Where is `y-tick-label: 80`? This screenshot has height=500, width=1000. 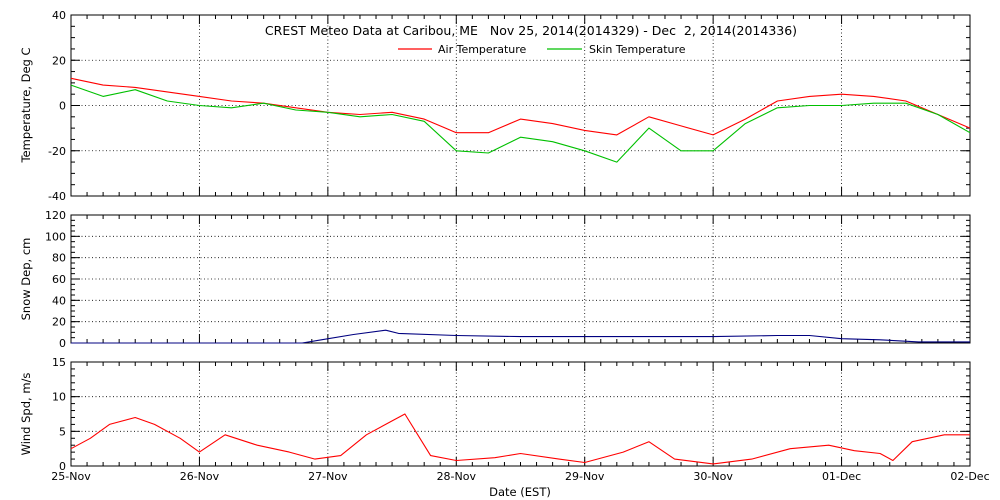 y-tick-label: 80 is located at coordinates (59, 258).